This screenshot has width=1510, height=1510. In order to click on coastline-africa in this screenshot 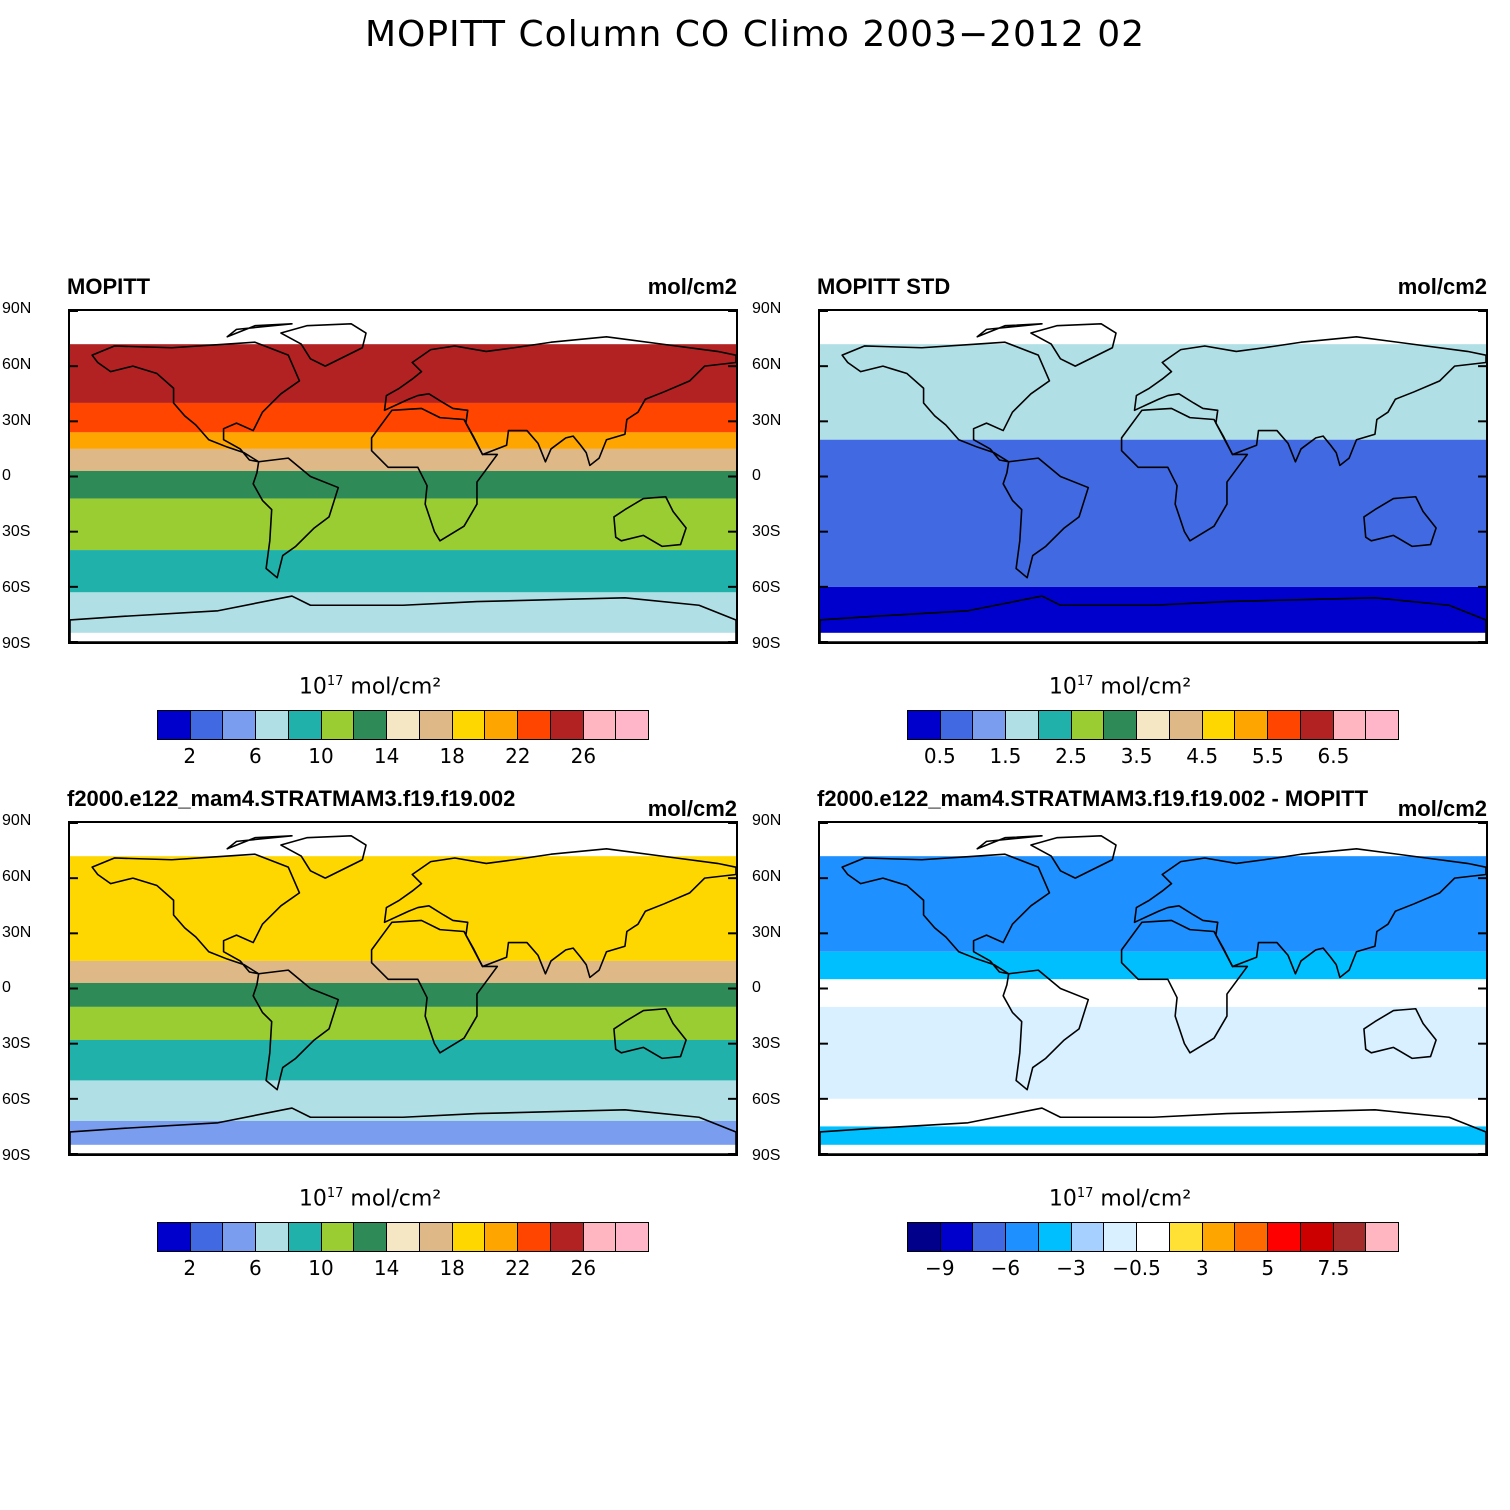, I will do `click(1184, 986)`.